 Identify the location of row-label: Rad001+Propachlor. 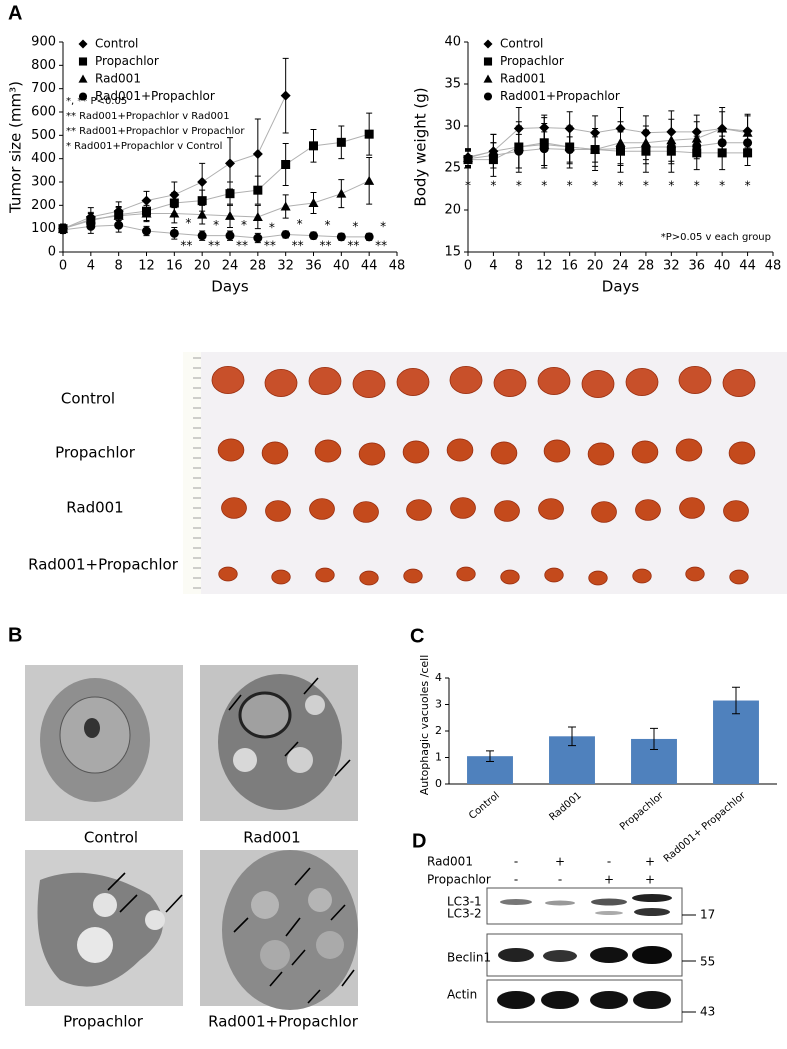
(103, 565).